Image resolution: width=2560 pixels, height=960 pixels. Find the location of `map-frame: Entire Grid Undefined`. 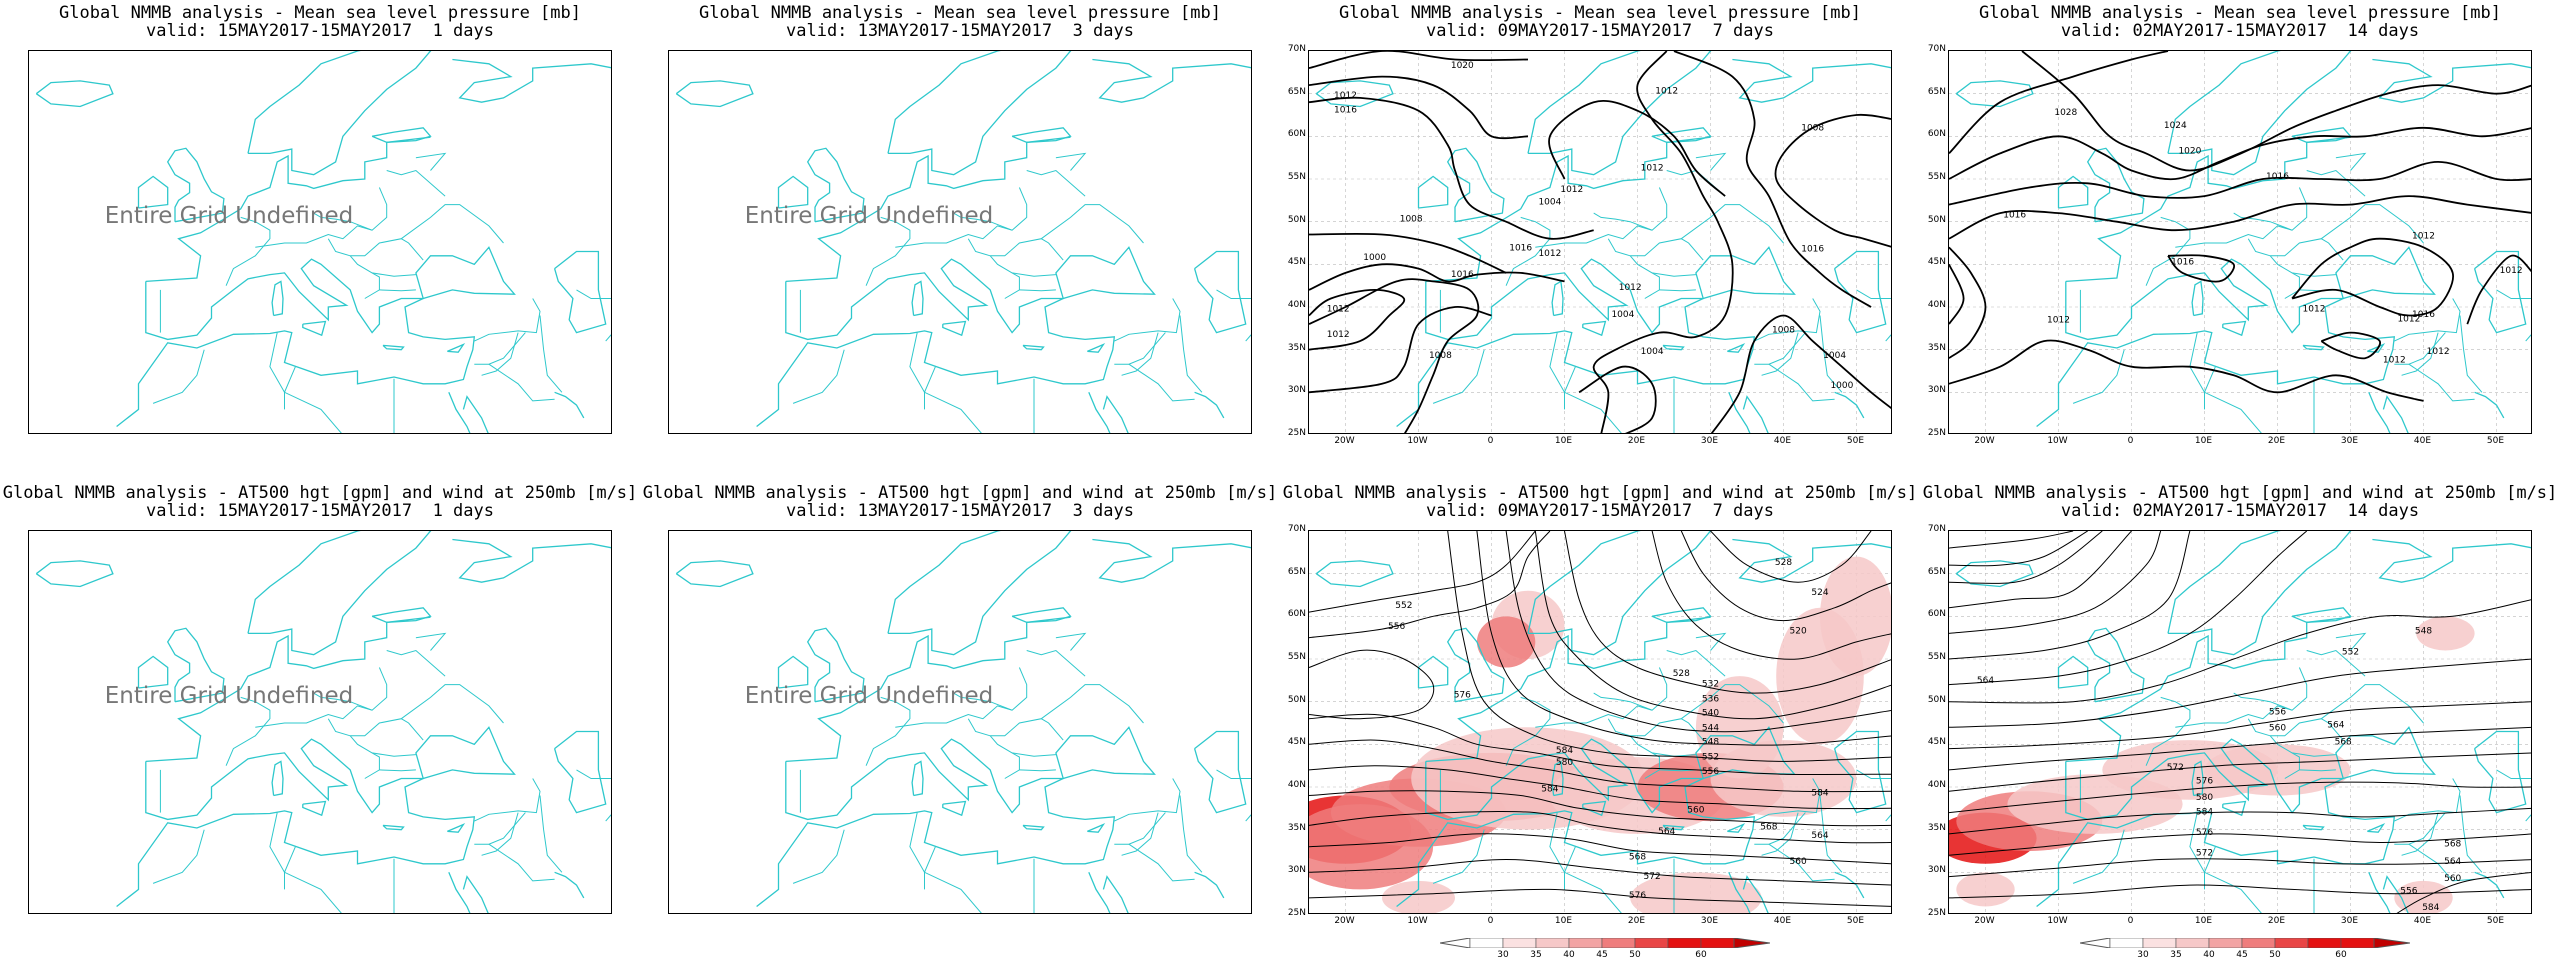

map-frame: Entire Grid Undefined is located at coordinates (960, 242).